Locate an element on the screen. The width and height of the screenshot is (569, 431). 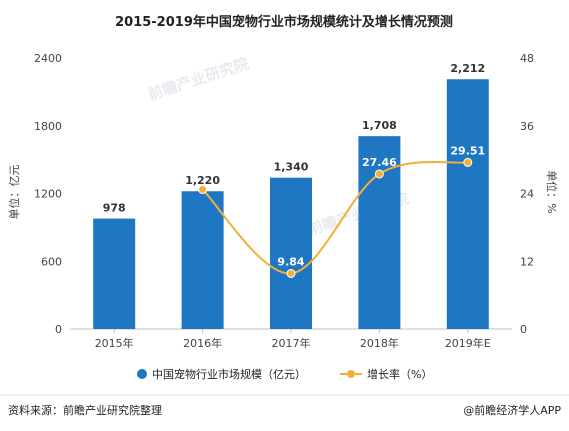
bar-value-label: 1,340 is located at coordinates (291, 167).